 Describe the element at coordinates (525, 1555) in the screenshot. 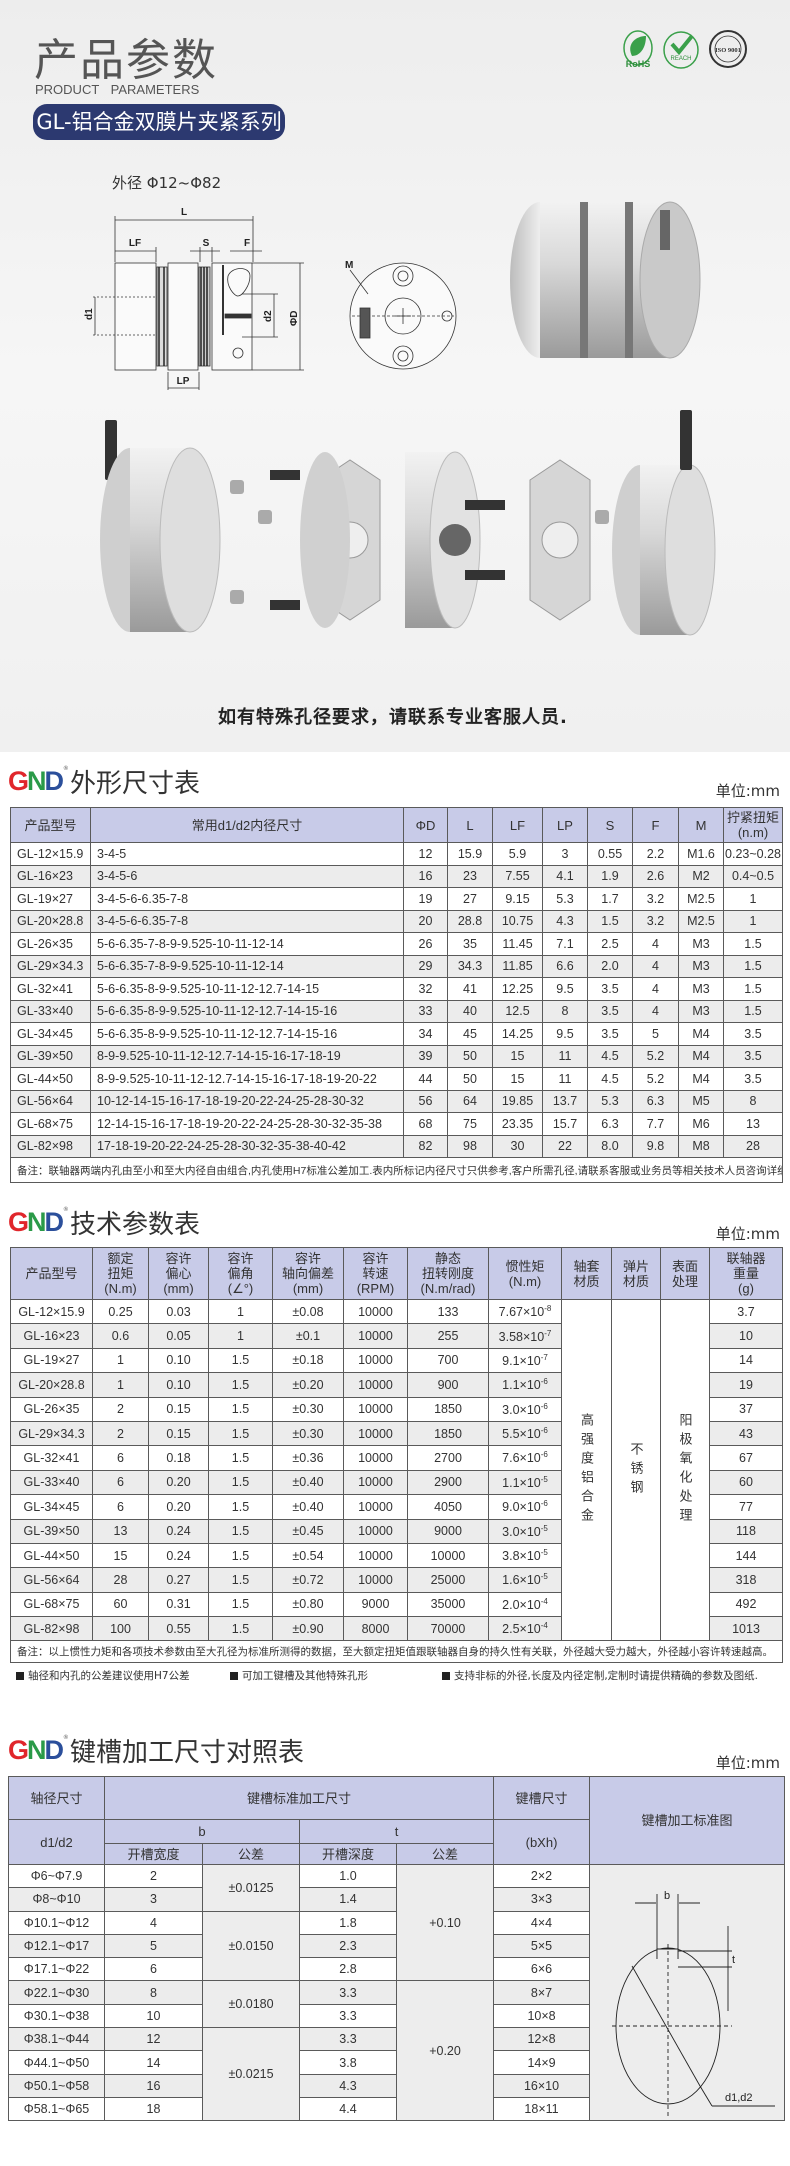

I see `inertia-cell: 3.8×10⁻⁵` at that location.